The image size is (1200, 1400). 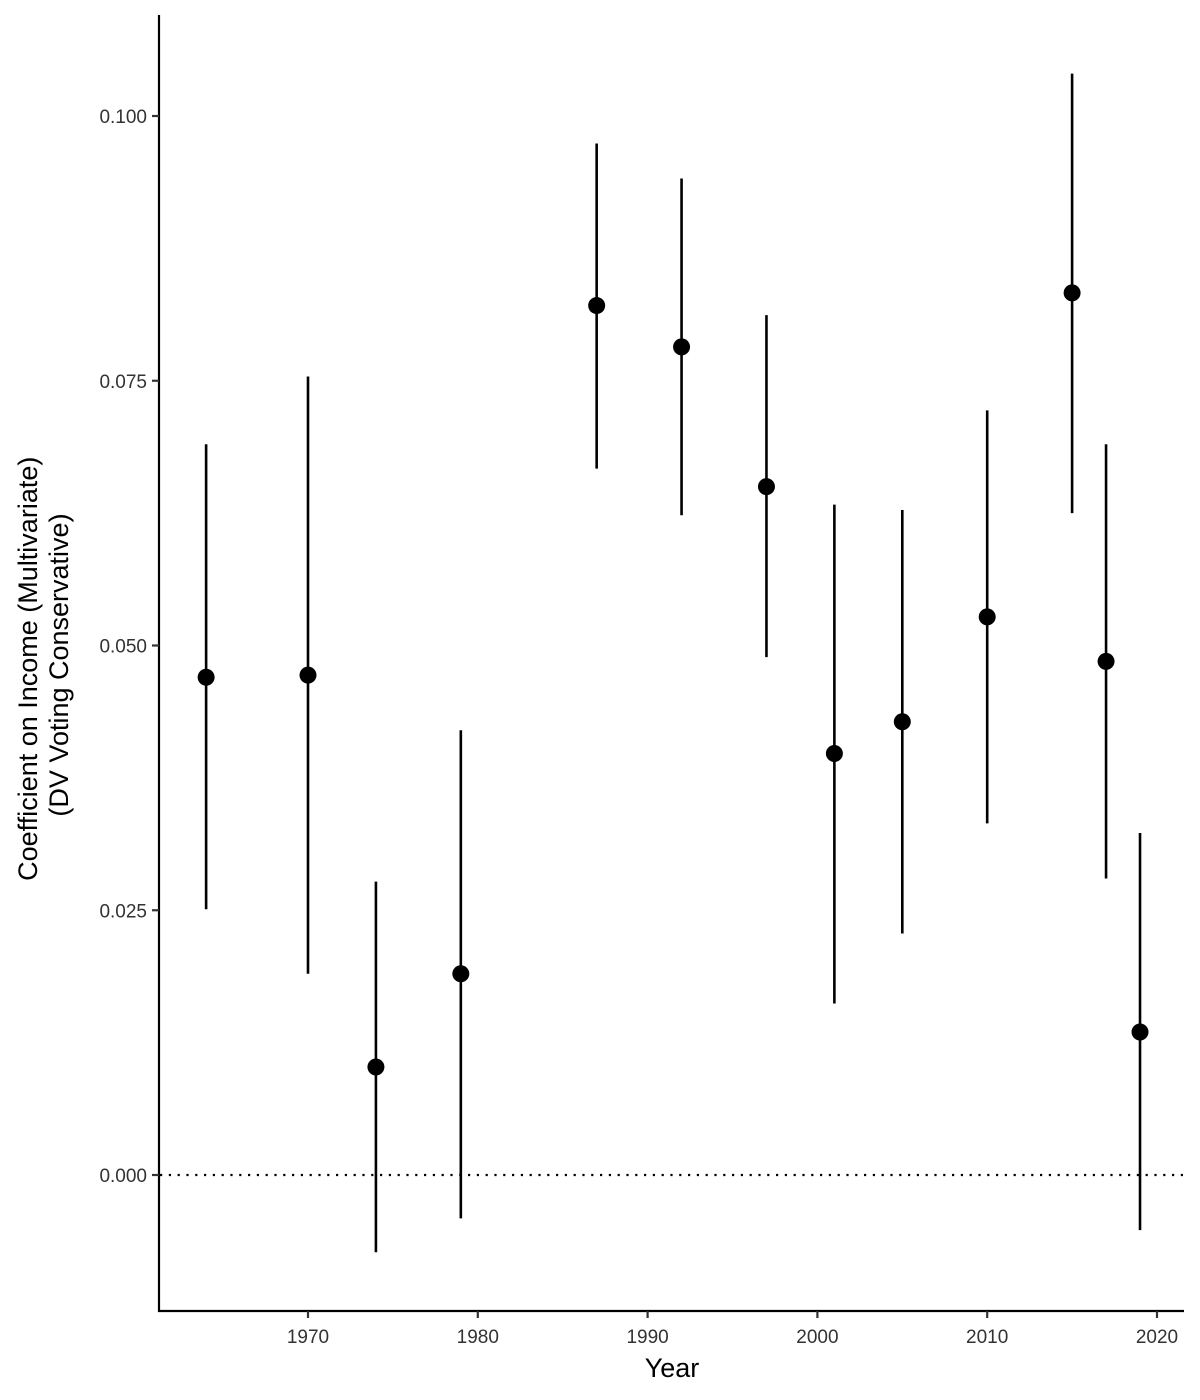 What do you see at coordinates (123, 382) in the screenshot?
I see `y-tick-label: 0.075` at bounding box center [123, 382].